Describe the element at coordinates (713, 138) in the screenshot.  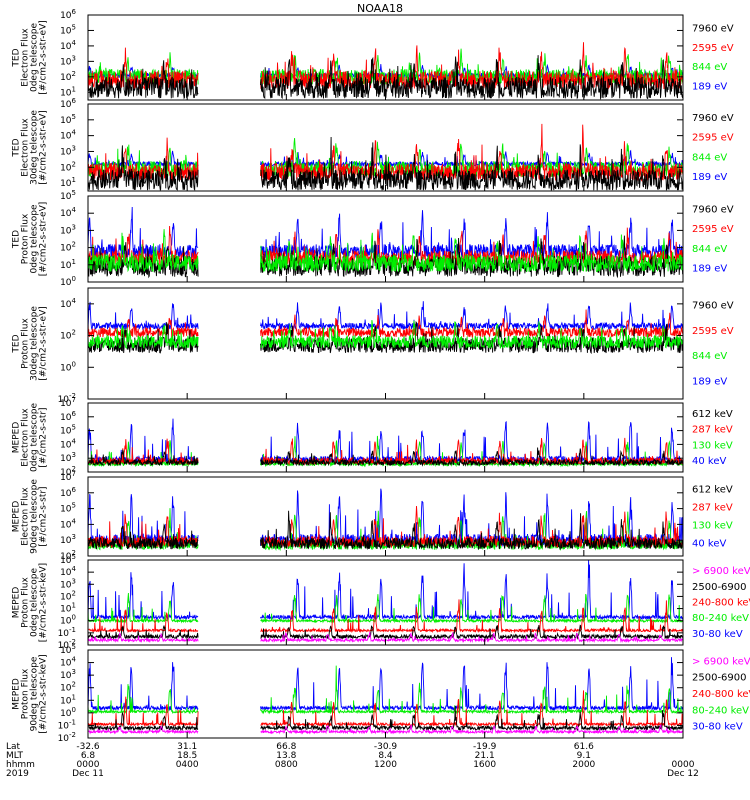
I see `legend-entry: 2595 eV` at that location.